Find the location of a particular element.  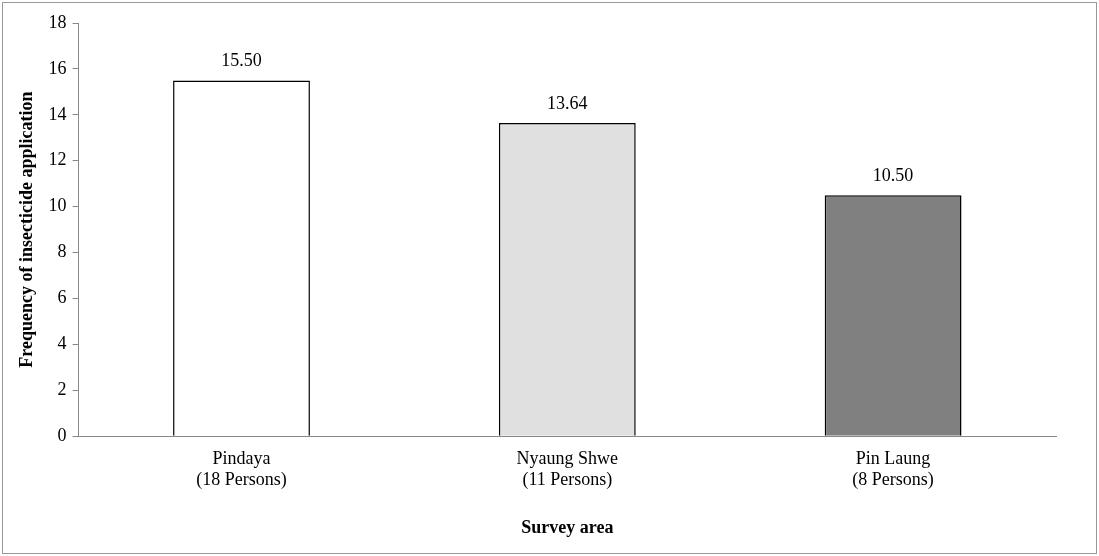

x-tick-label: Pin Laung (8 Persons) is located at coordinates (893, 469).